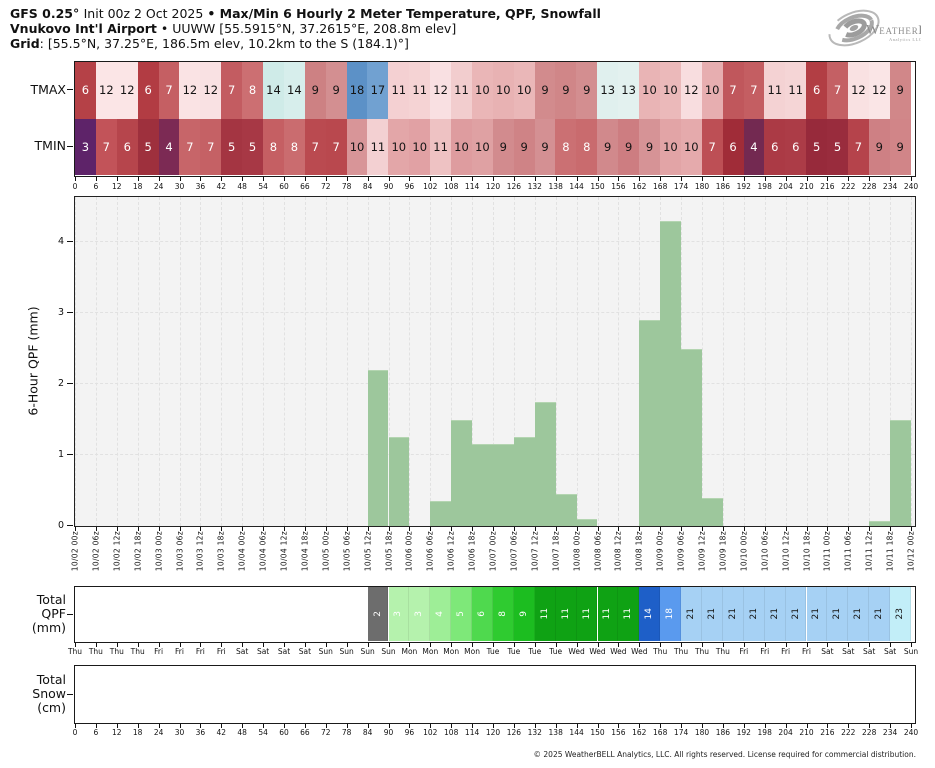 The height and width of the screenshot is (768, 935). What do you see at coordinates (587, 90) in the screenshot?
I see `tmax-cell-24: 9` at bounding box center [587, 90].